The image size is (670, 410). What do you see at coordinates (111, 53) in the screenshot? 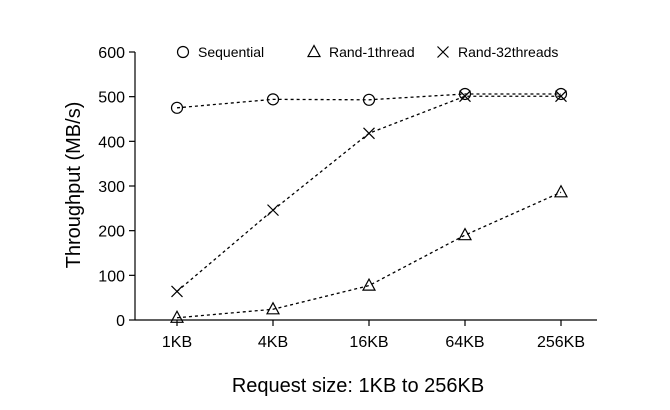
I see `y-tick-label: 600` at bounding box center [111, 53].